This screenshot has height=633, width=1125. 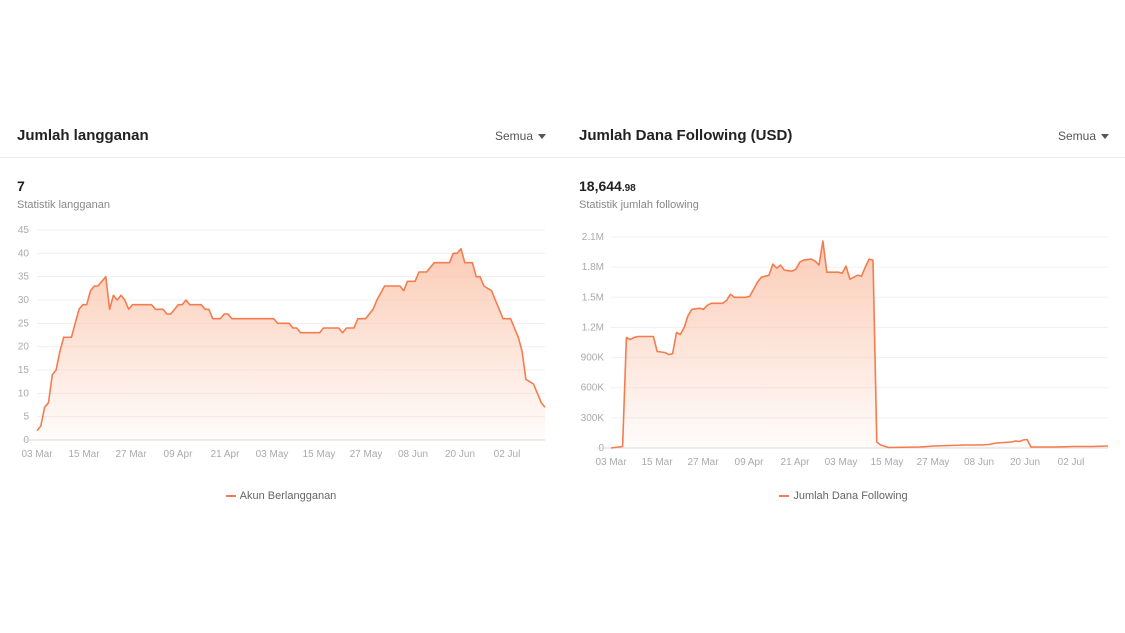 I want to click on y-tick-label: 2.1M, so click(x=593, y=237).